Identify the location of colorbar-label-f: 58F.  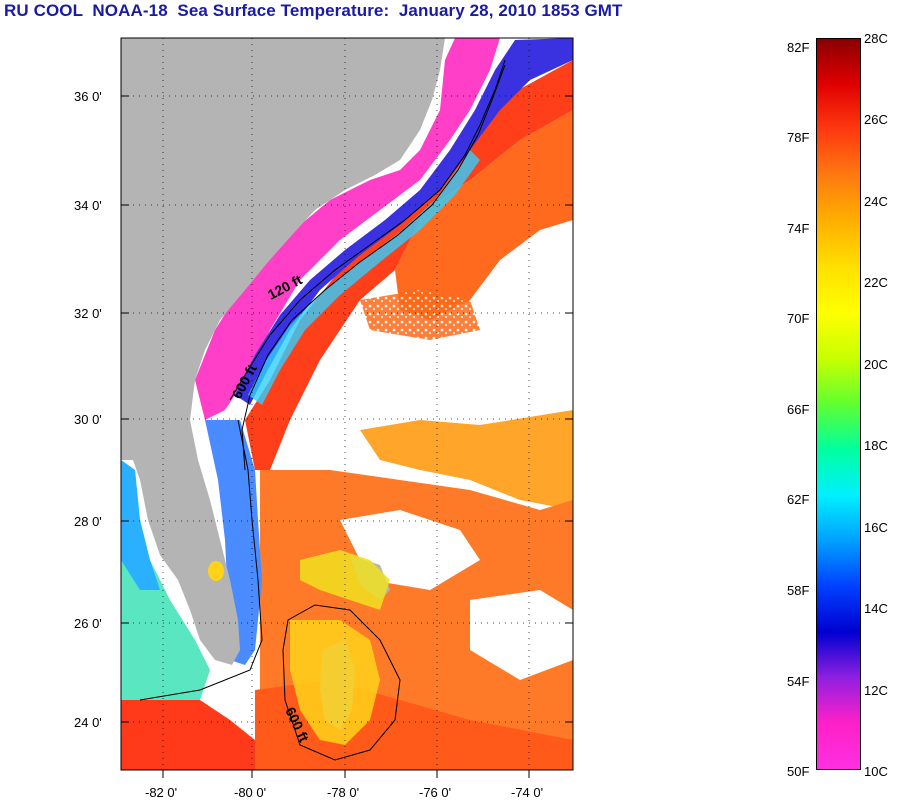
(798, 590).